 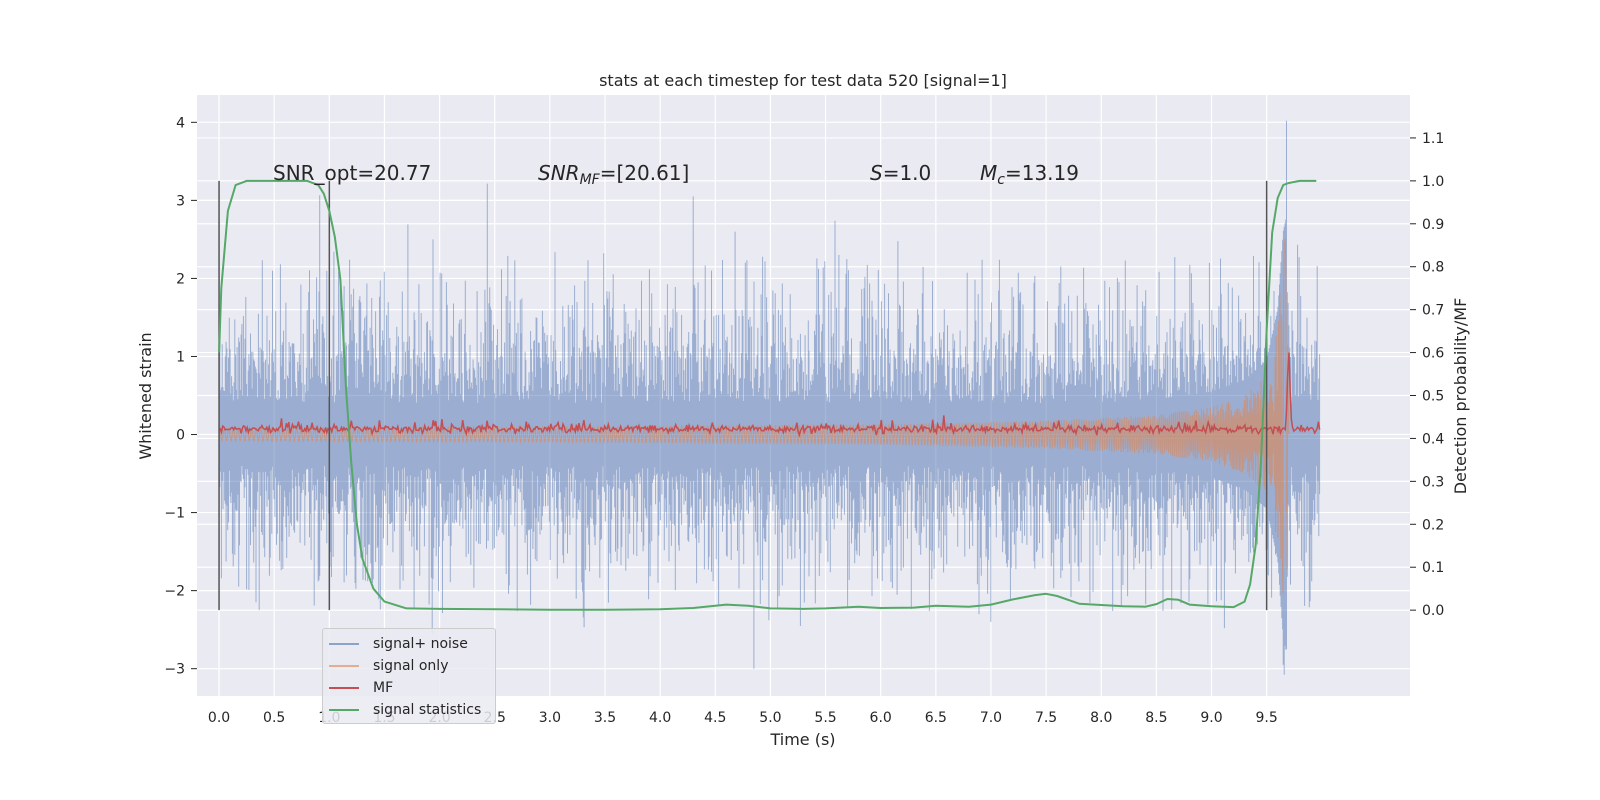 I want to click on x-tick-label: 9.5, so click(x=1267, y=718).